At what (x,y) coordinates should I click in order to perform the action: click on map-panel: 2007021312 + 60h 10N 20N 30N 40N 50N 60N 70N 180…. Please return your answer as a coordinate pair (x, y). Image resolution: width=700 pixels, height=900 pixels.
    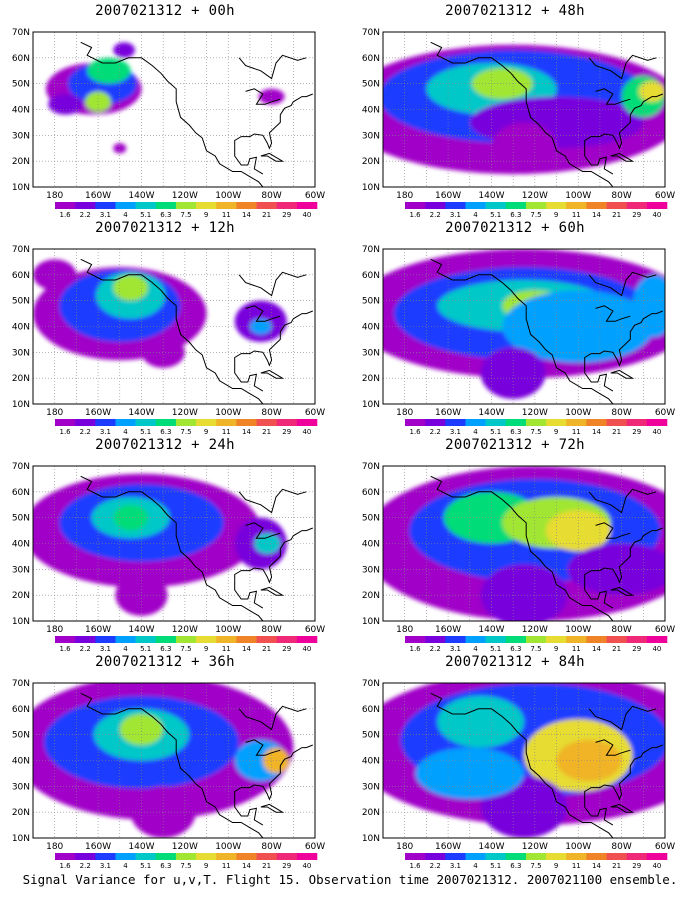
    Looking at the image, I should click on (515, 328).